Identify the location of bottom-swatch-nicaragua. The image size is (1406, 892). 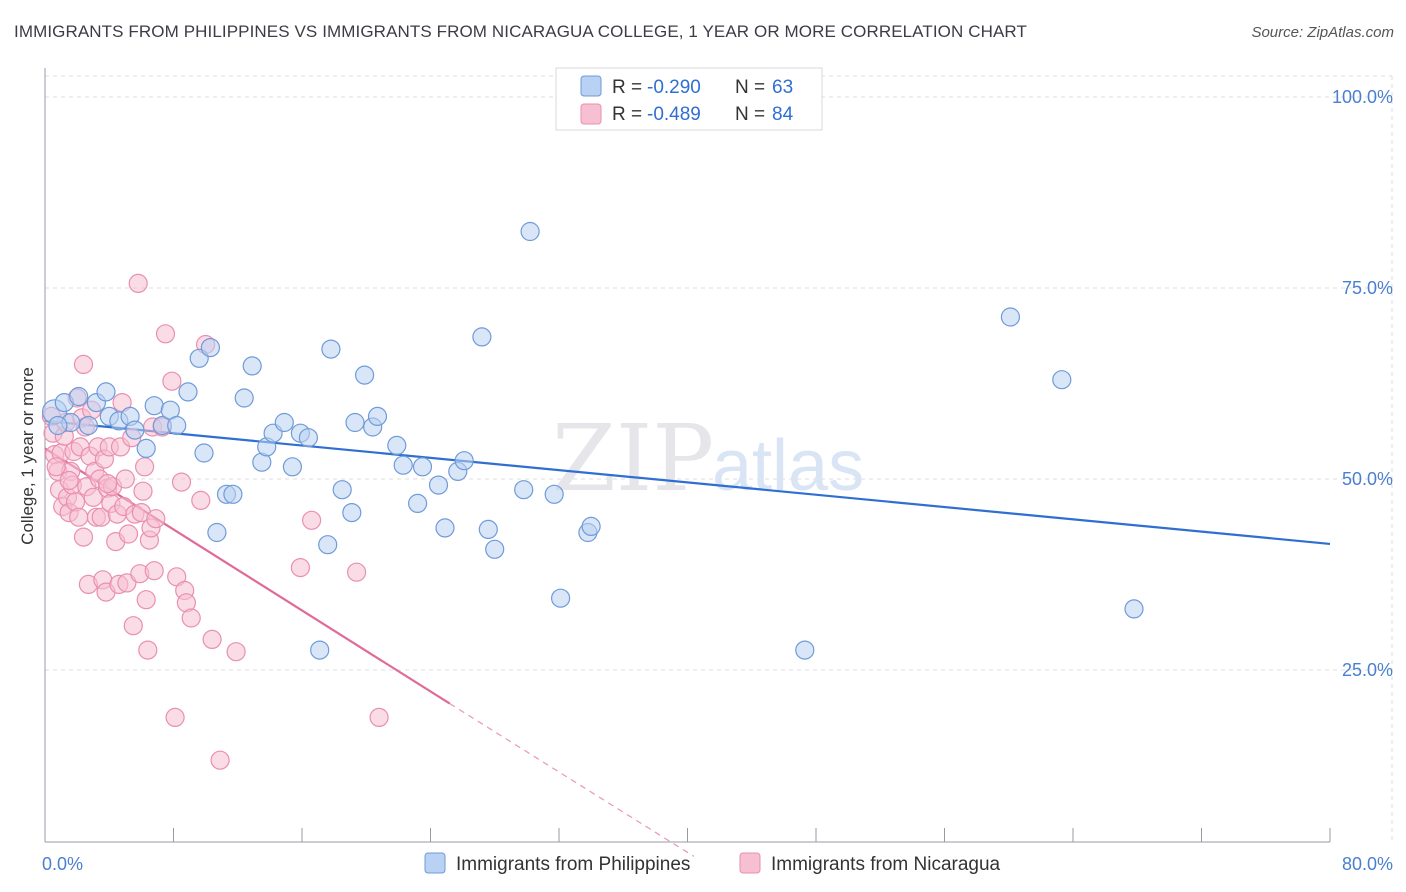
(750, 863).